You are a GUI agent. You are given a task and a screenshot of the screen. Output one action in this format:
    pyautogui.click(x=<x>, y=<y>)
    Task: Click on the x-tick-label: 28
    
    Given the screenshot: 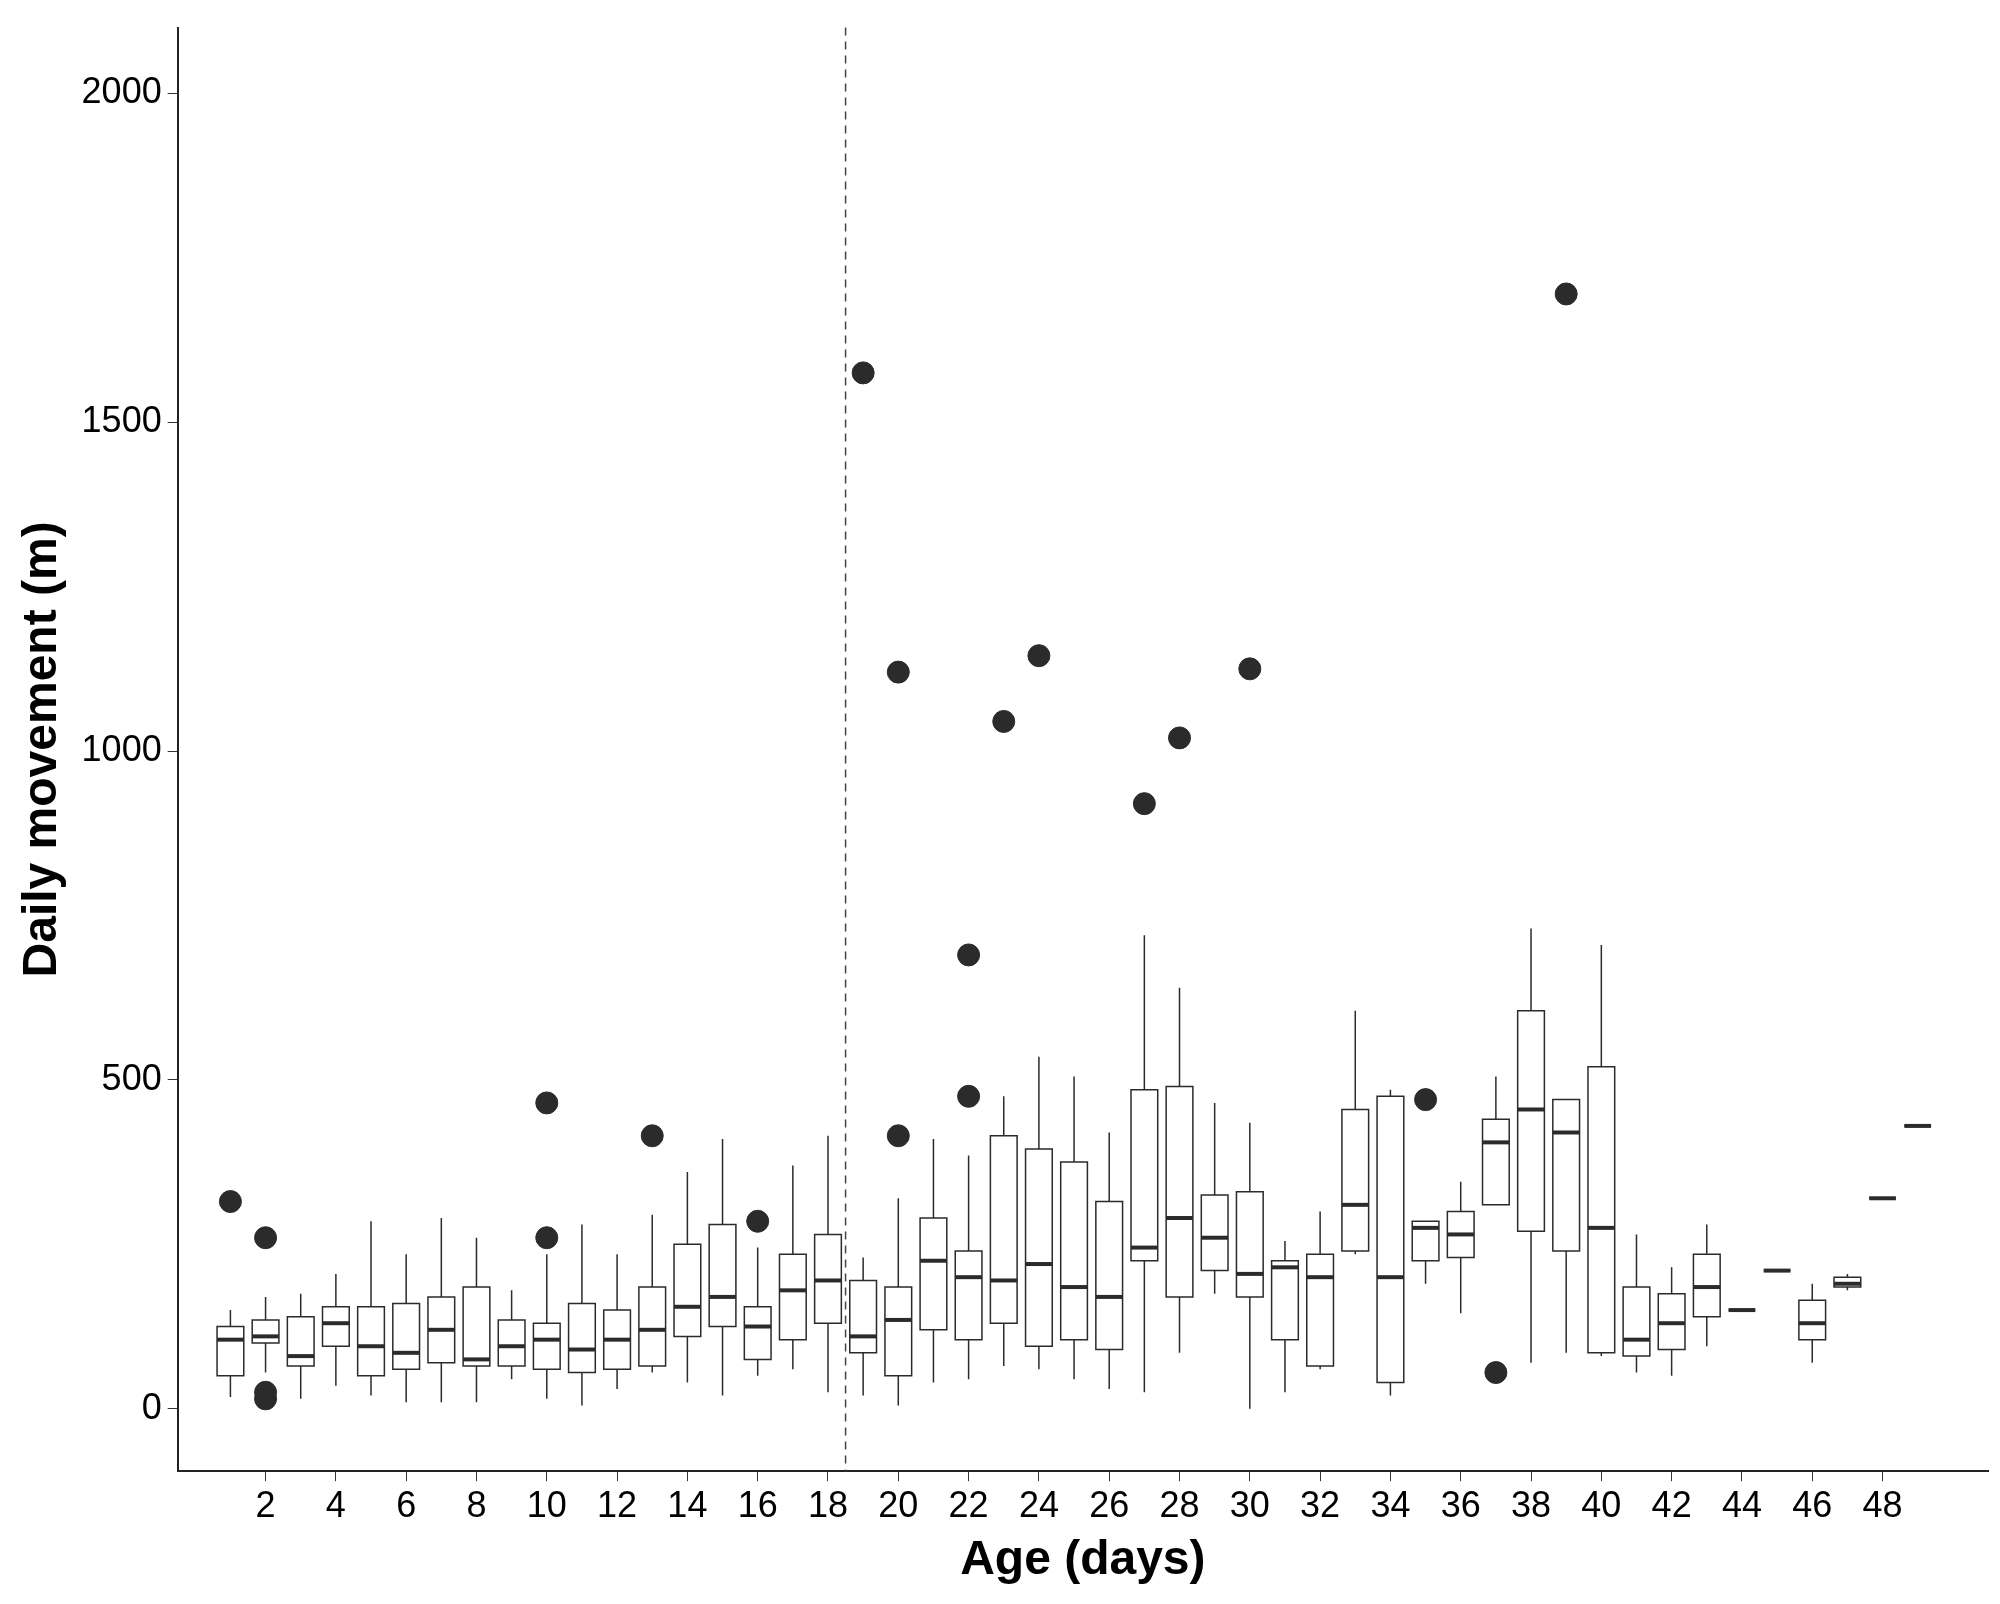 What is the action you would take?
    pyautogui.click(x=1179, y=1504)
    